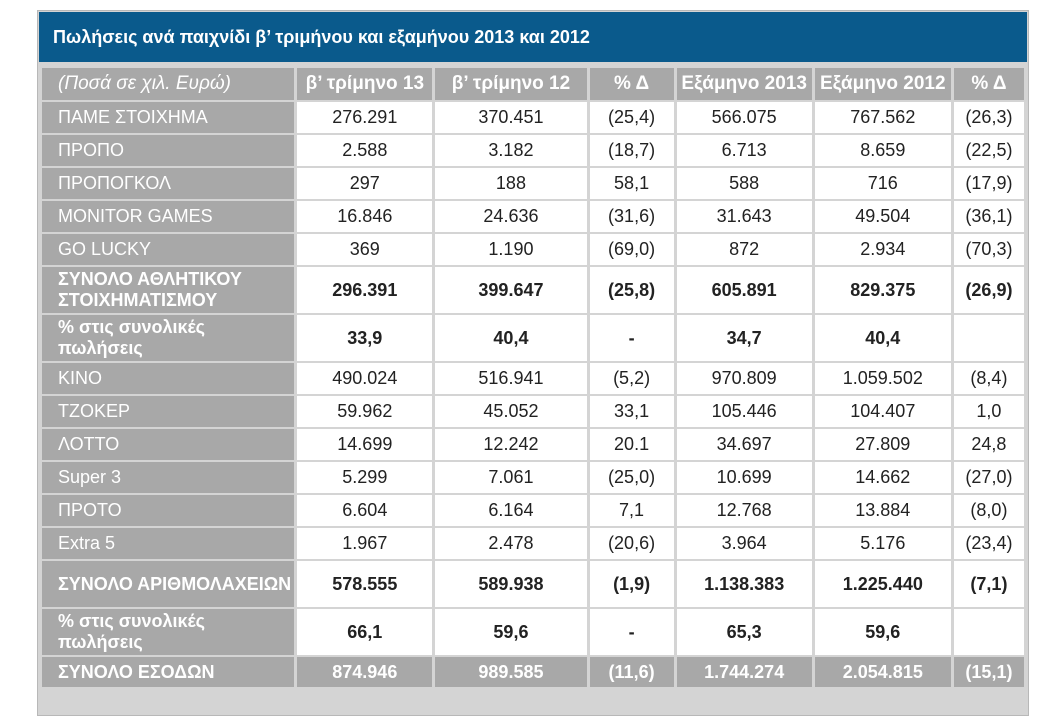  Describe the element at coordinates (631, 411) in the screenshot. I see `quarter-change-value: 33,1` at that location.